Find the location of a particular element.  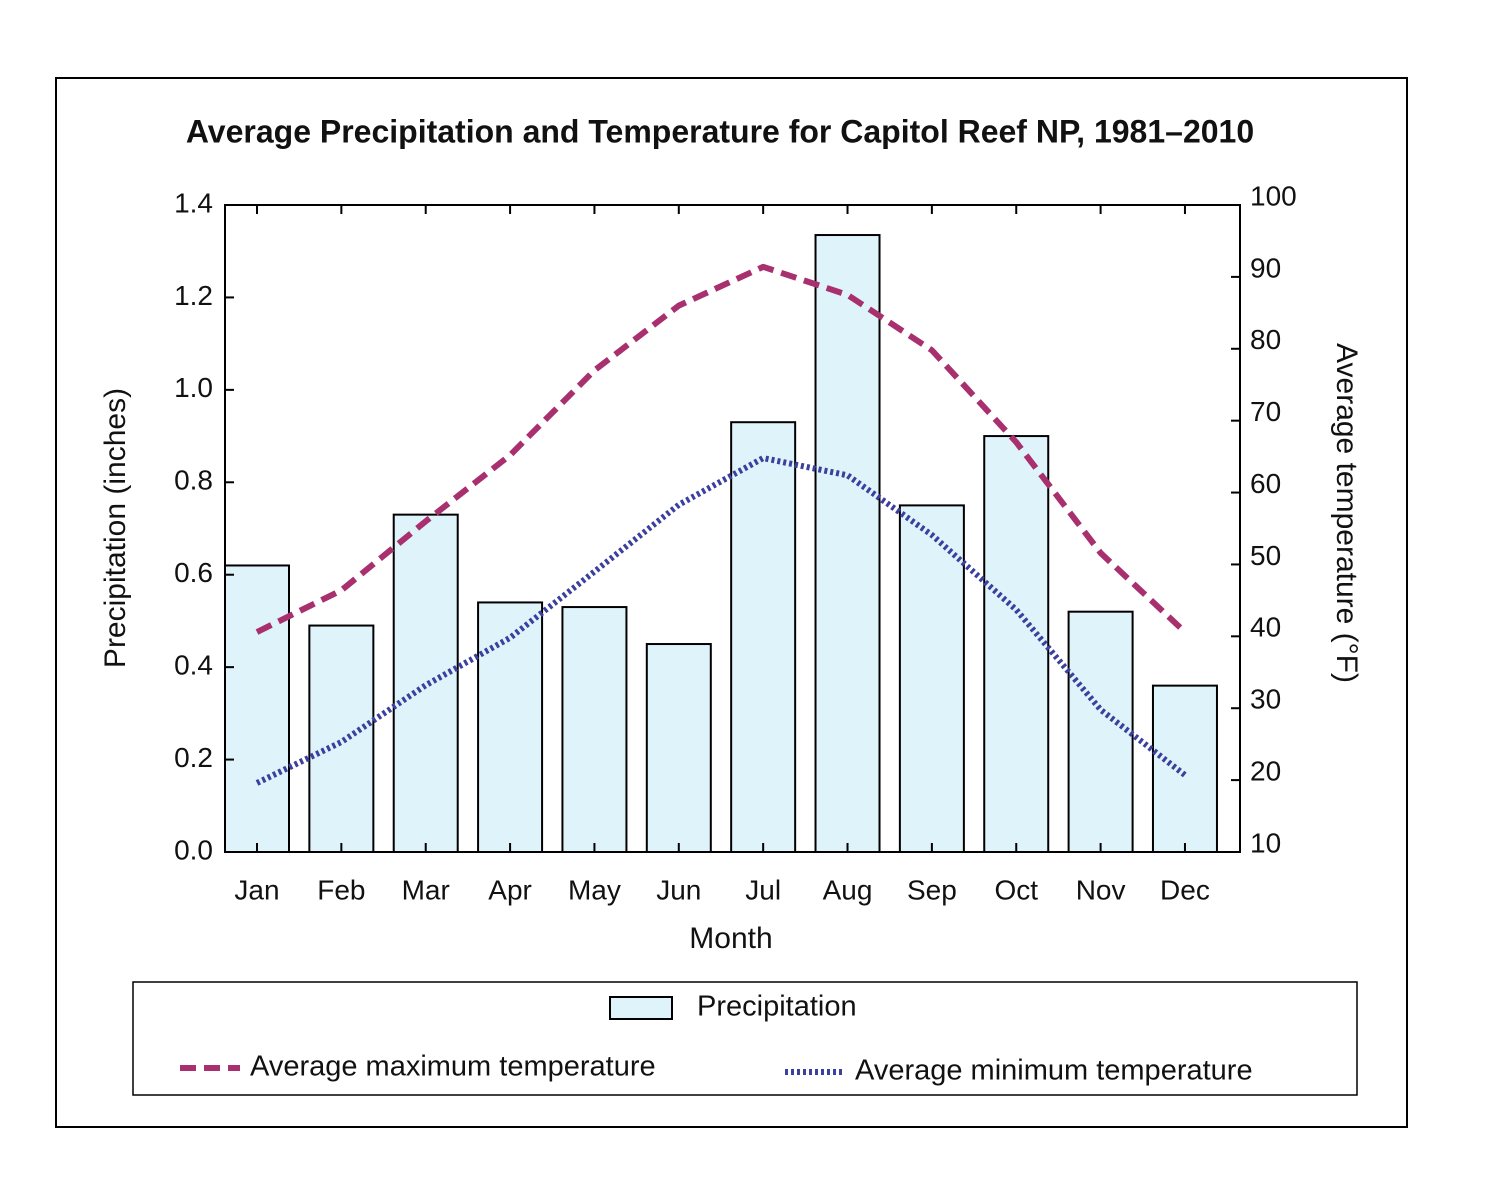

y-tick-label: 1.2 is located at coordinates (193, 295).